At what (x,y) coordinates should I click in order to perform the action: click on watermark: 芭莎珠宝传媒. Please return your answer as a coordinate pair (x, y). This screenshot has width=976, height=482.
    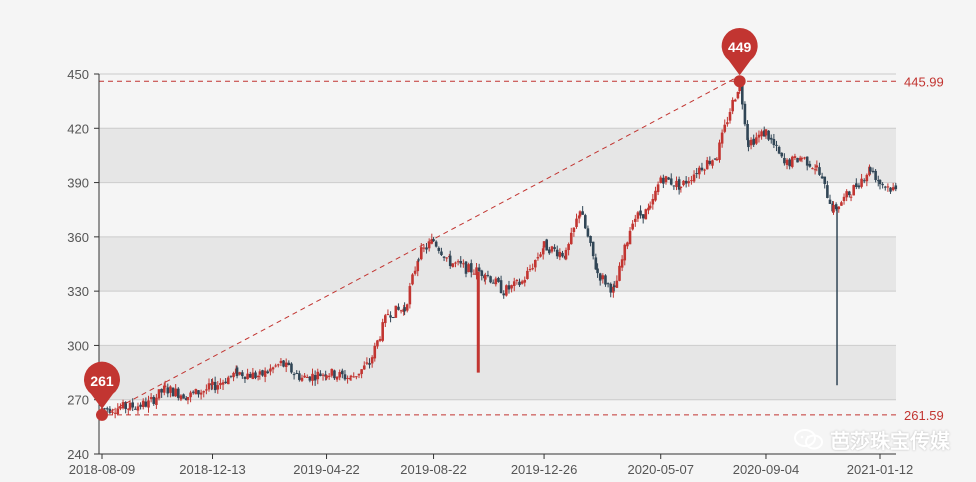
    Looking at the image, I should click on (872, 439).